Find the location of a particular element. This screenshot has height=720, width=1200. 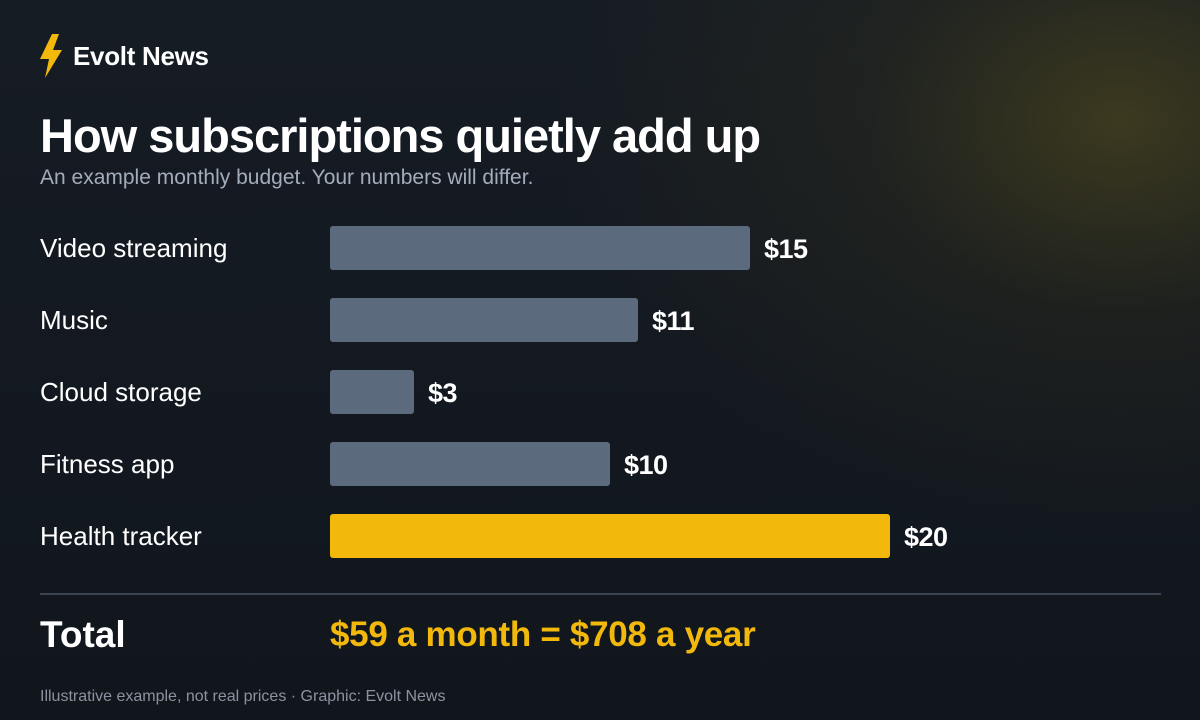

divider is located at coordinates (600, 594).